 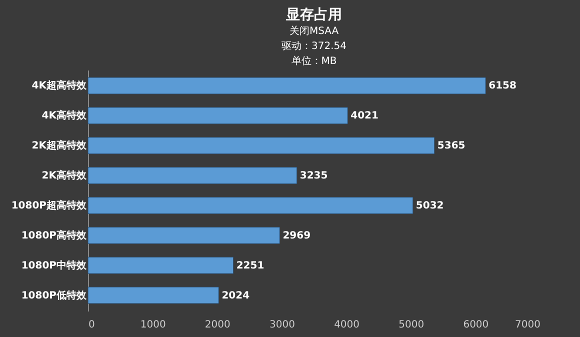 What do you see at coordinates (91, 325) in the screenshot?
I see `x-tick-label: 0` at bounding box center [91, 325].